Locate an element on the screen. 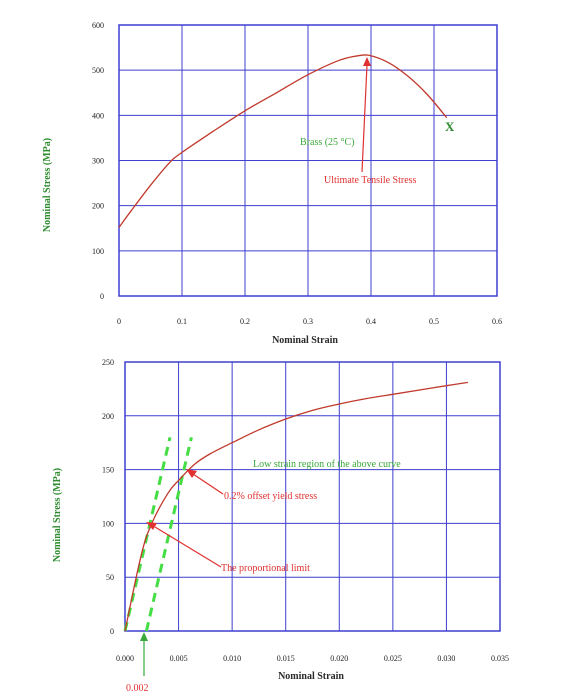 The image size is (573, 700). chart-bottom-x-tick-label: 0.020 is located at coordinates (339, 658).